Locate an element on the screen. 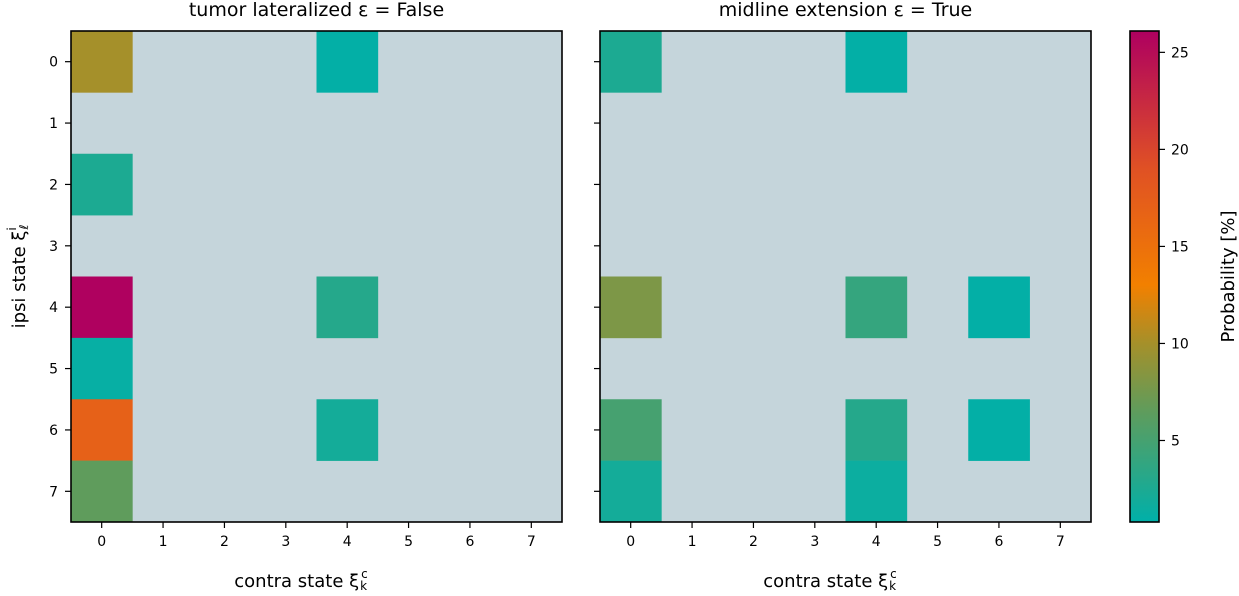  colorbar-ticks: 5 10 15 20 25 is located at coordinates (1174, 247).